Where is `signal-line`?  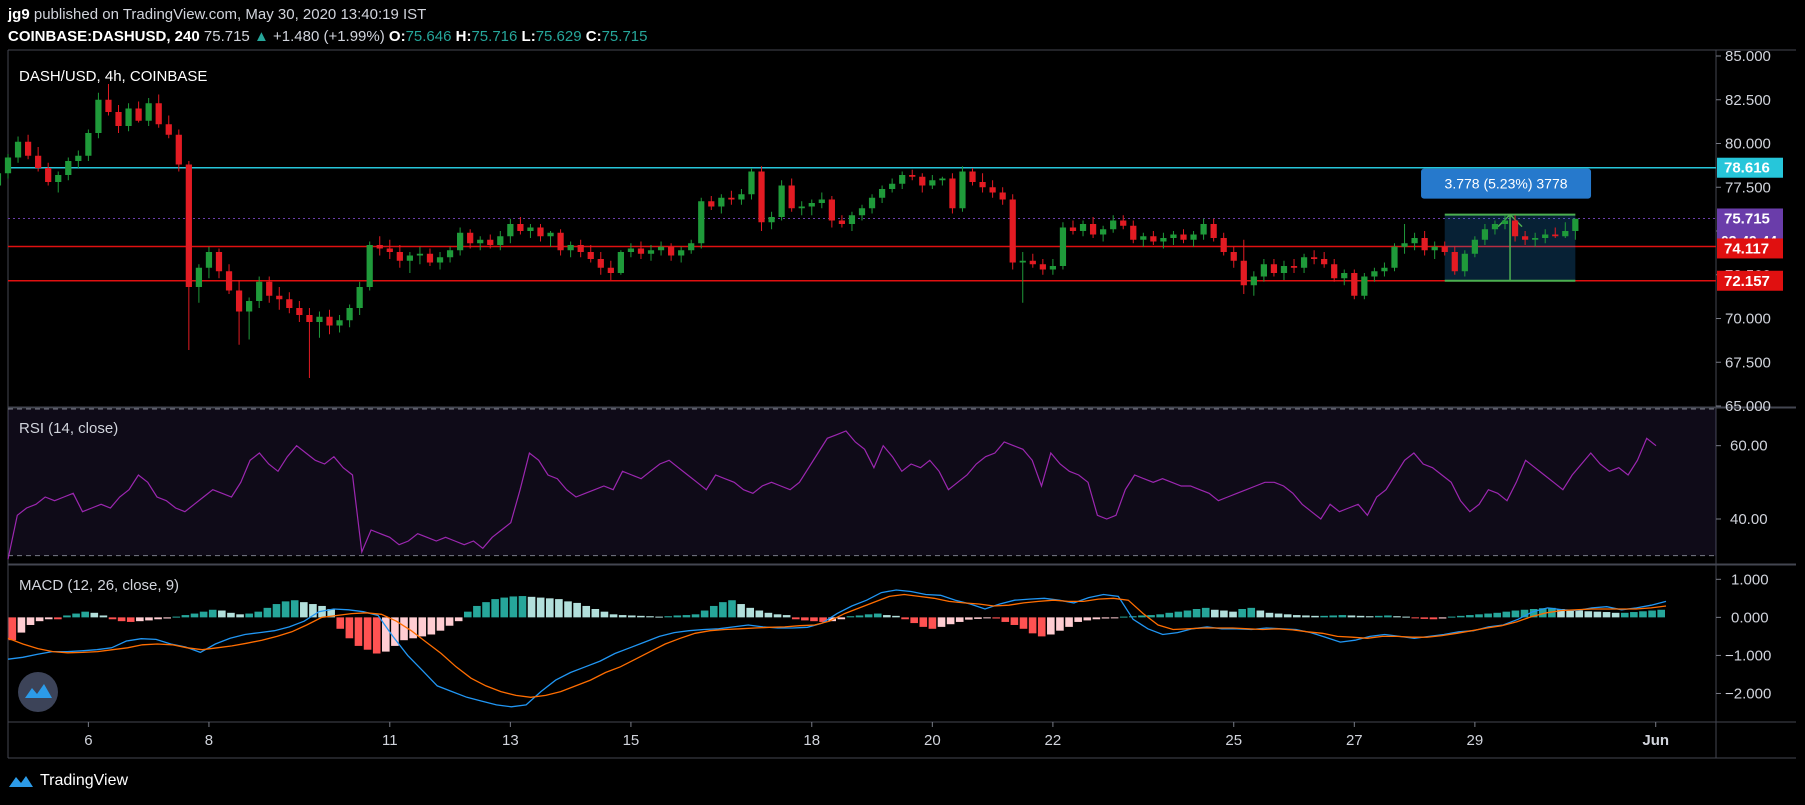 signal-line is located at coordinates (837, 645).